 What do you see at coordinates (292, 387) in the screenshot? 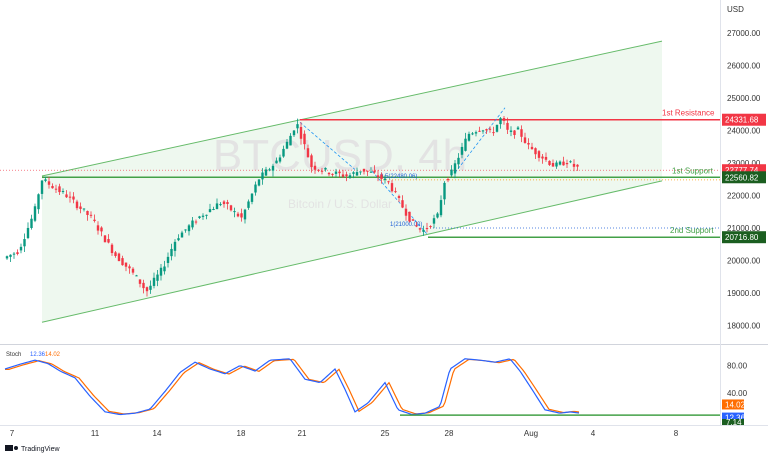
I see `stoch-k-line` at bounding box center [292, 387].